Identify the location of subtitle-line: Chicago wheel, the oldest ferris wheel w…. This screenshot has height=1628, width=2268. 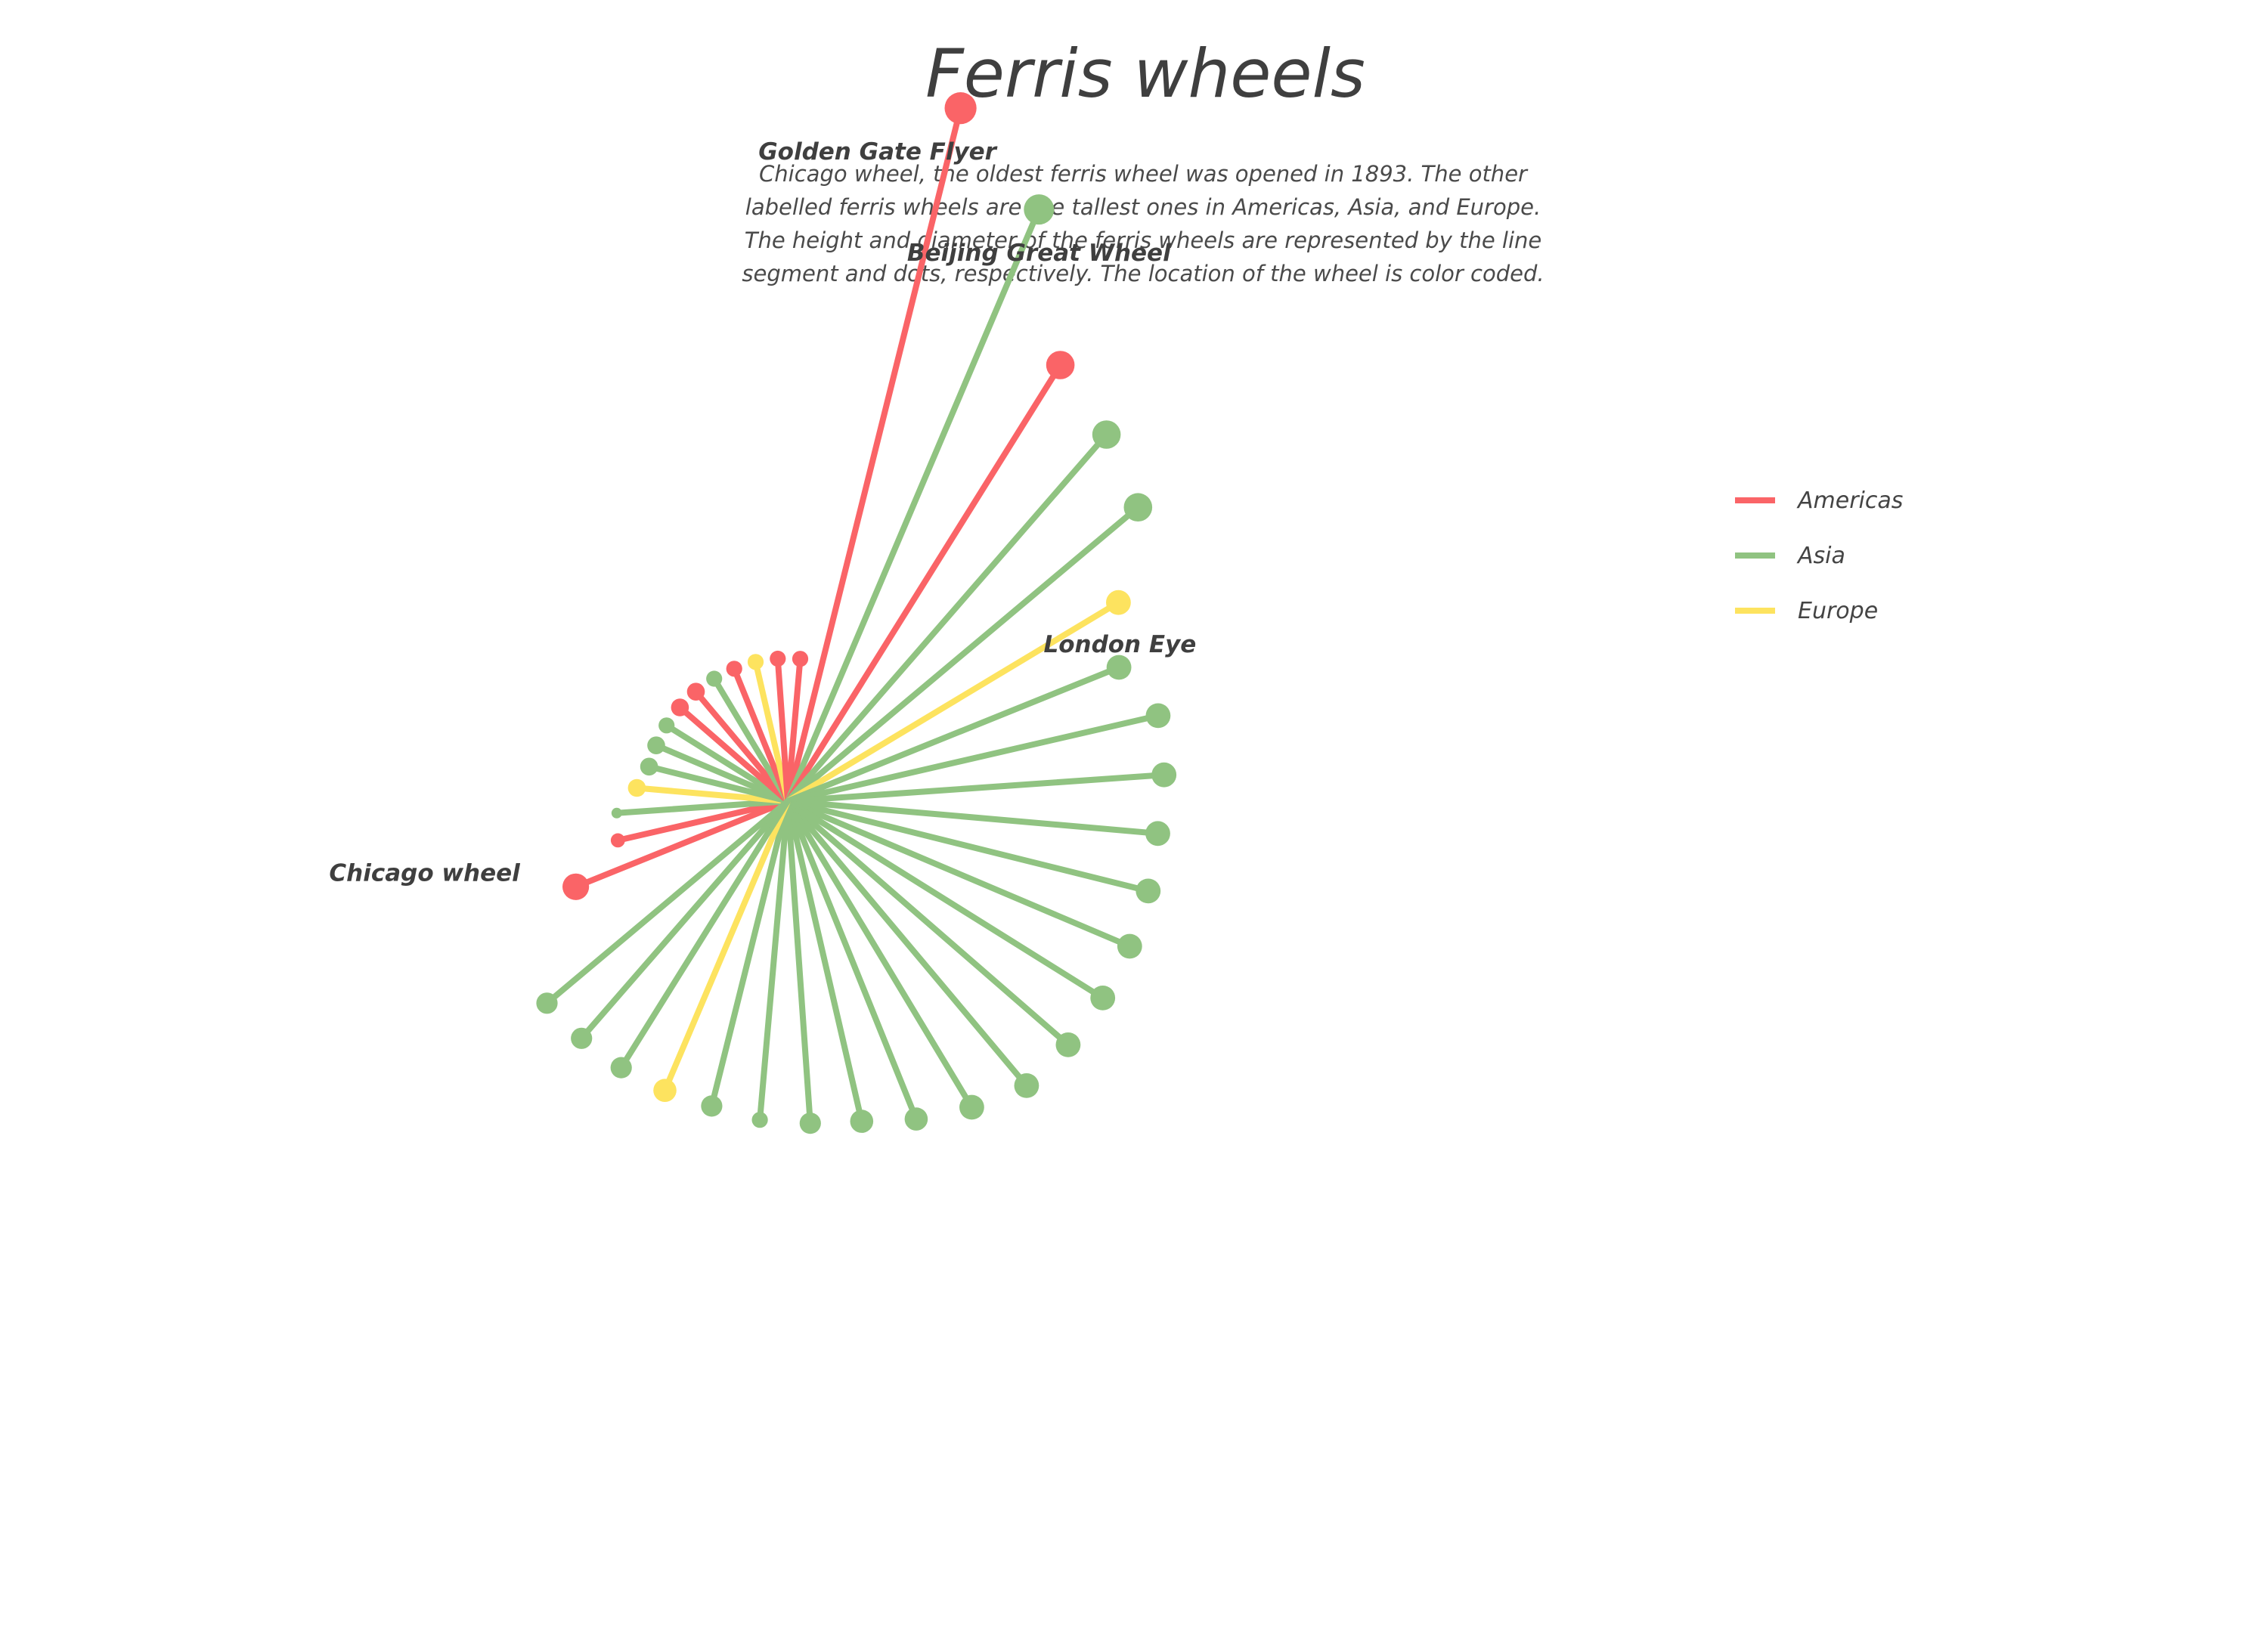
(1144, 174).